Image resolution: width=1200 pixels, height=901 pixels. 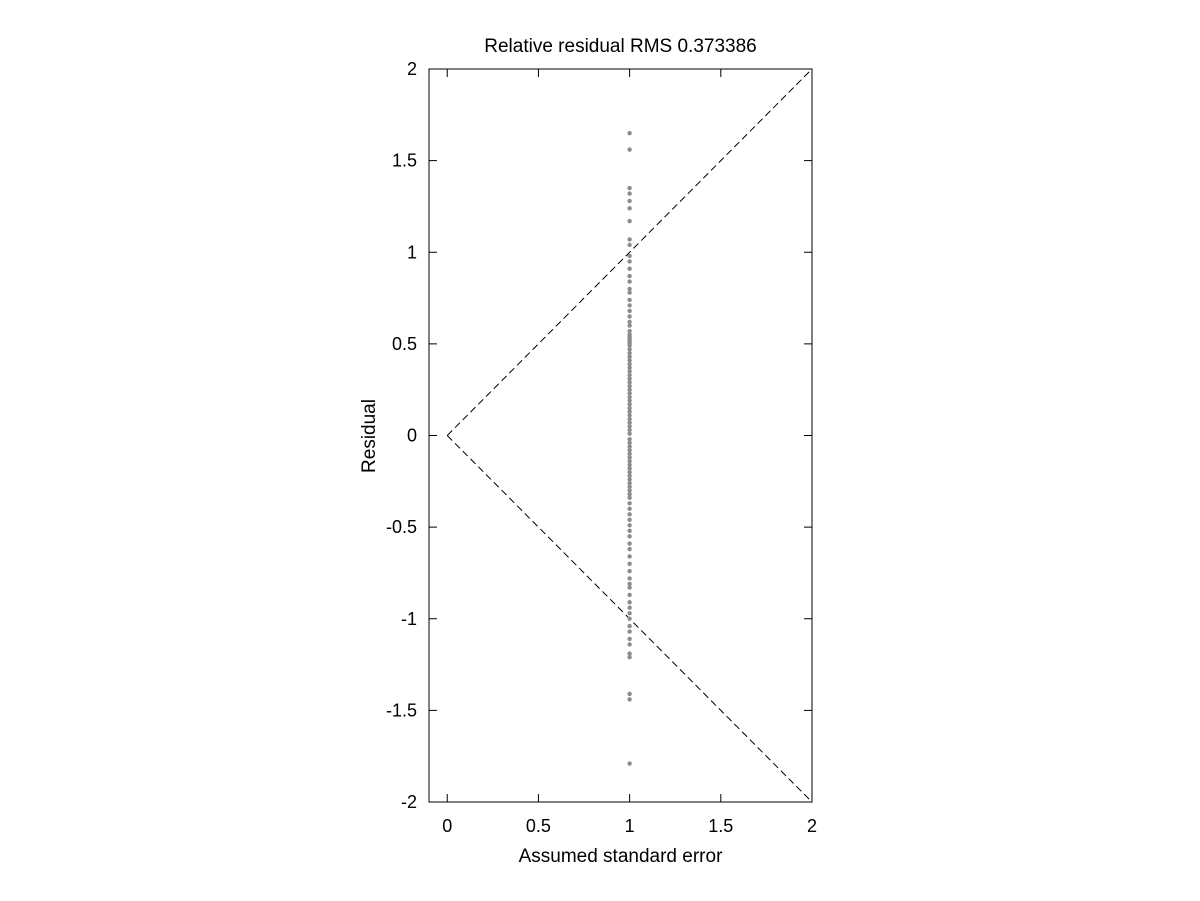 I want to click on y-axis-title: Residual, so click(x=369, y=436).